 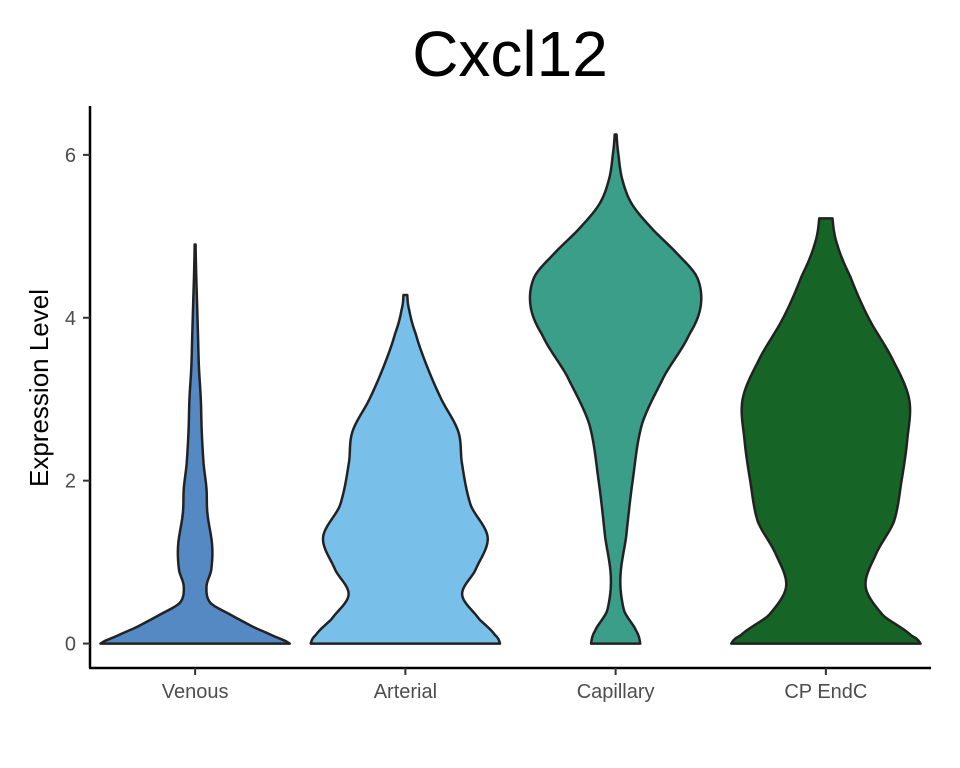 What do you see at coordinates (70, 156) in the screenshot?
I see `y-tick-label: 6` at bounding box center [70, 156].